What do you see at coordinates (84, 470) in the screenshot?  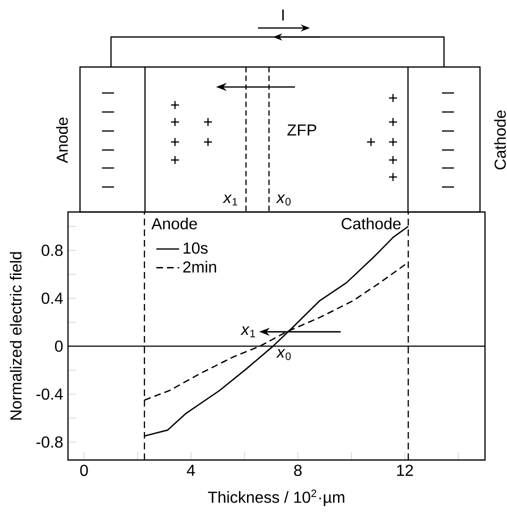 I see `x-tick-label: 0` at bounding box center [84, 470].